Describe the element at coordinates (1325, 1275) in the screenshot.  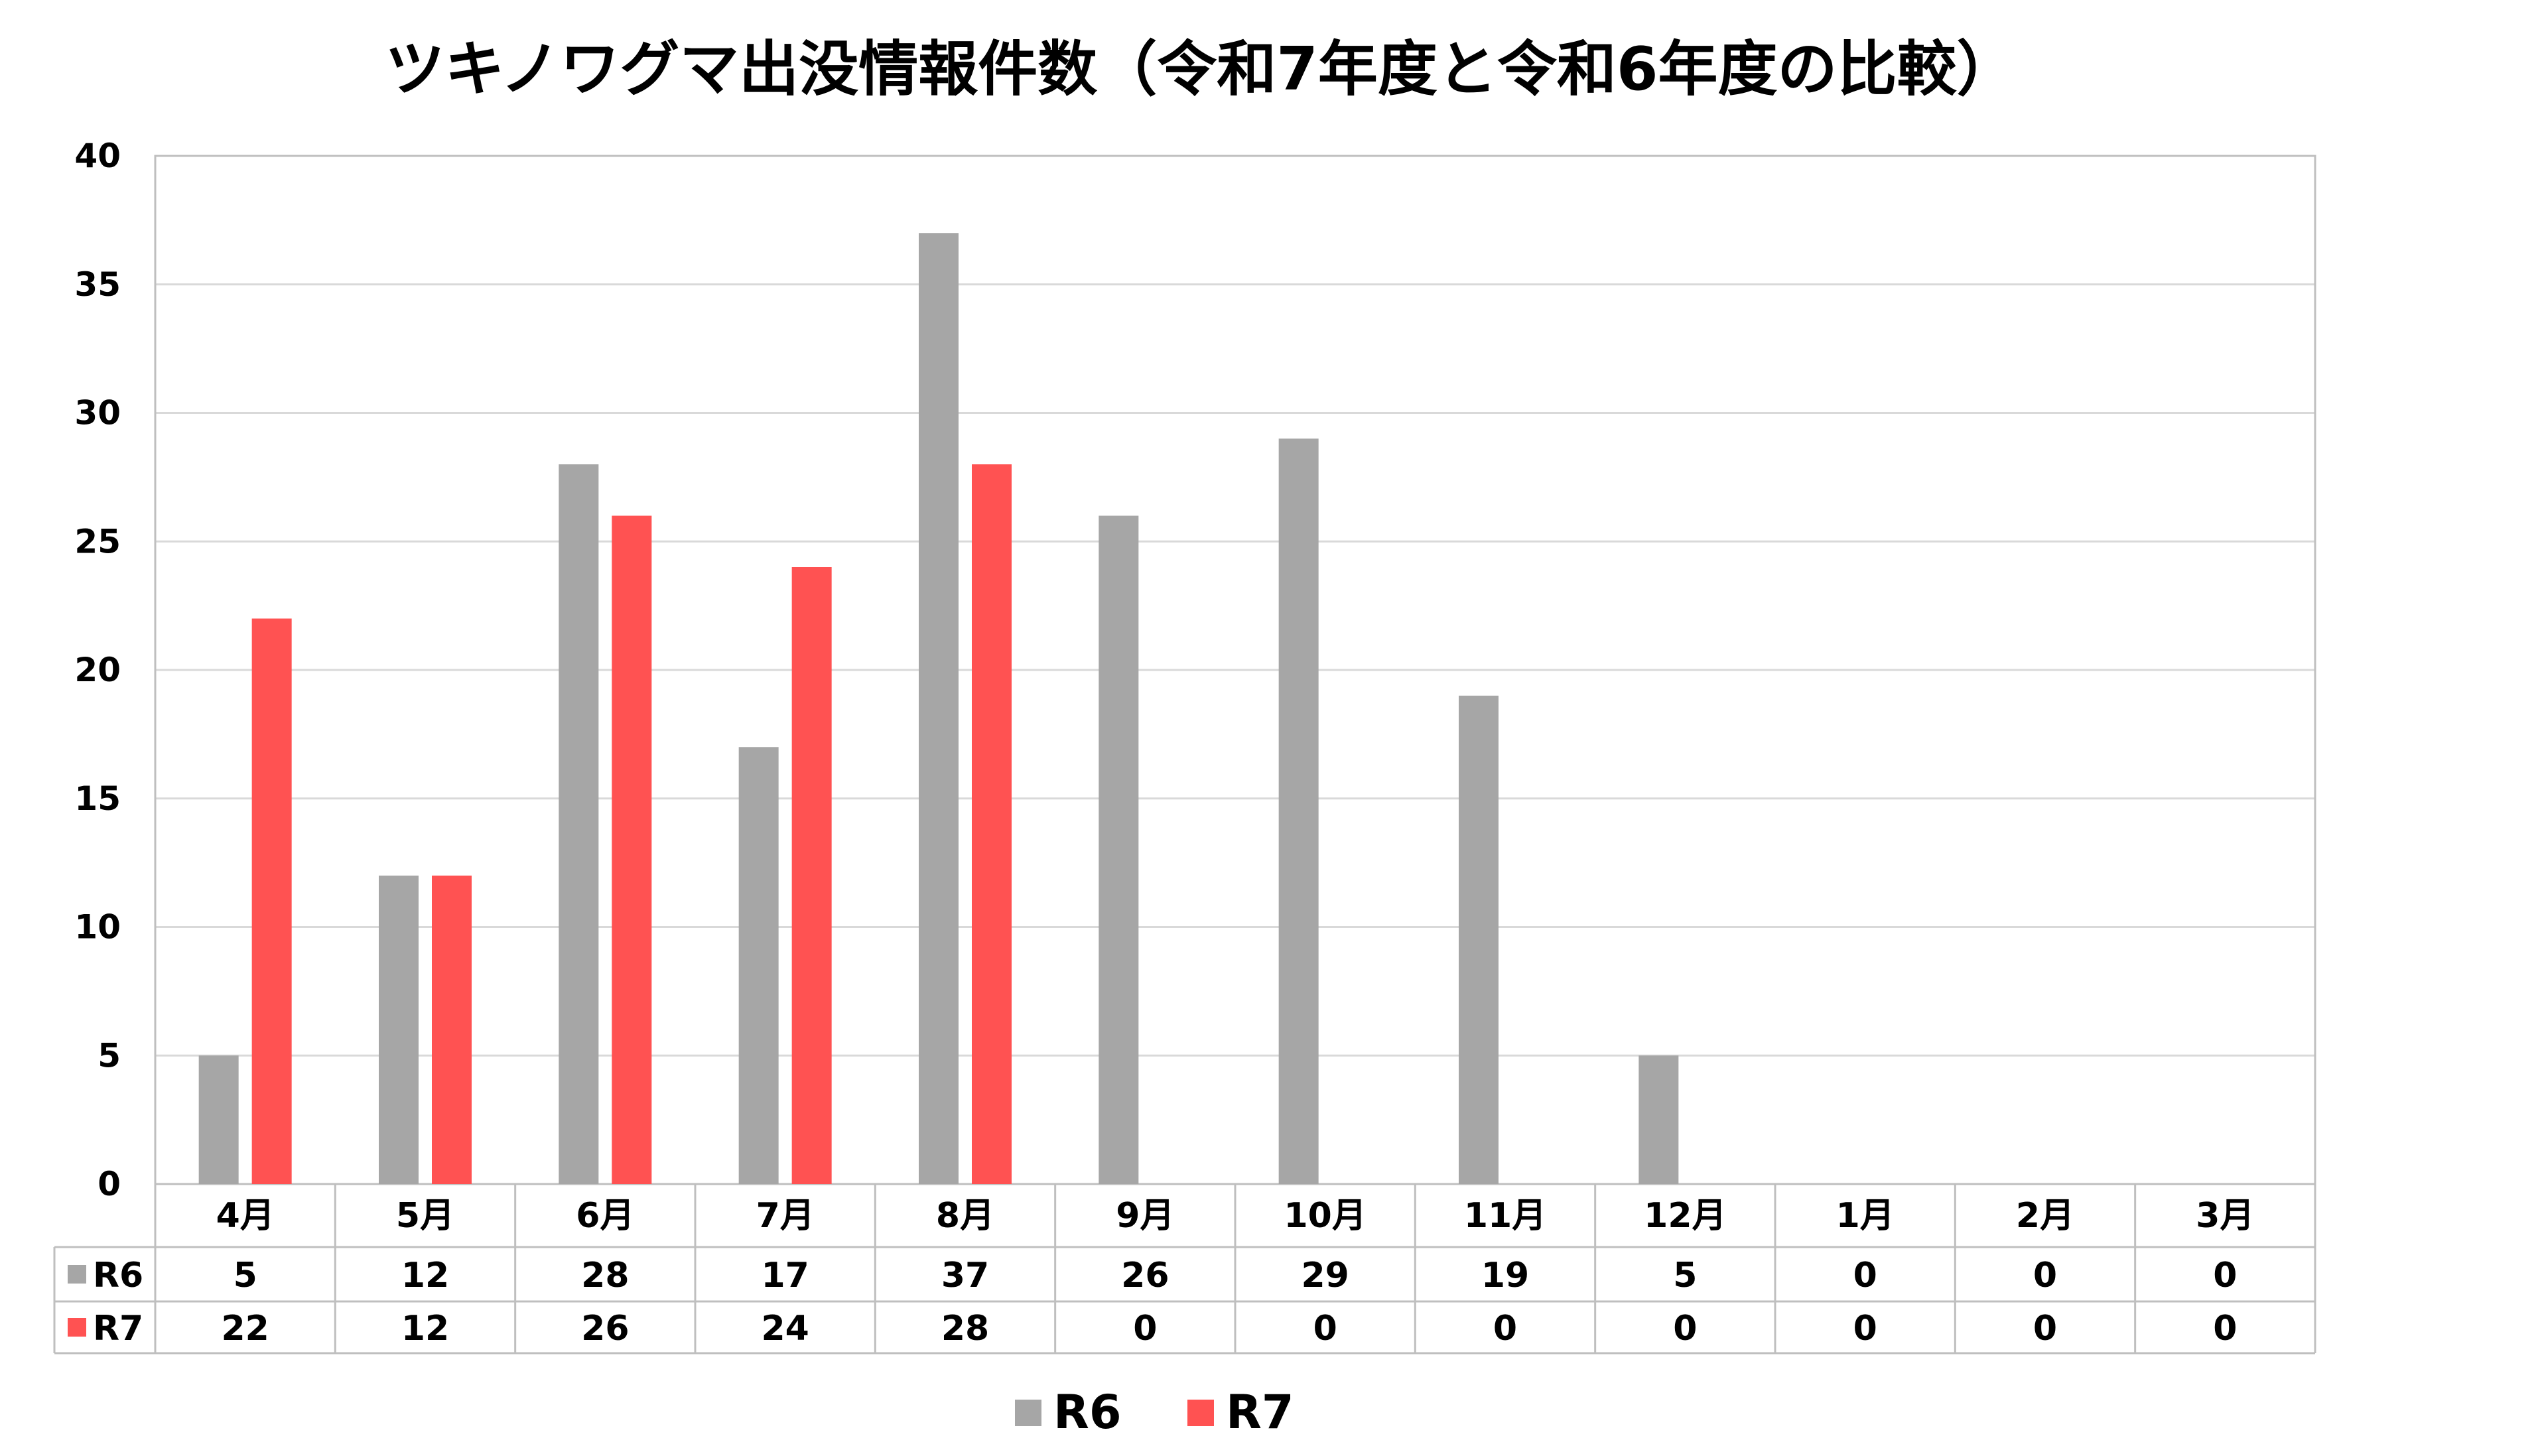
I see `data-label: 29` at that location.